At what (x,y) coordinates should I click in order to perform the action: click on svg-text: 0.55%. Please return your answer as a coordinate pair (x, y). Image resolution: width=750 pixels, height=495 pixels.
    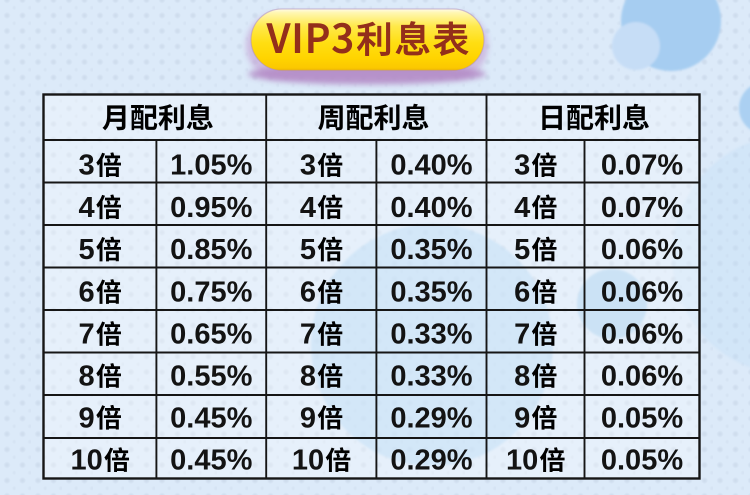
    Looking at the image, I should click on (211, 377).